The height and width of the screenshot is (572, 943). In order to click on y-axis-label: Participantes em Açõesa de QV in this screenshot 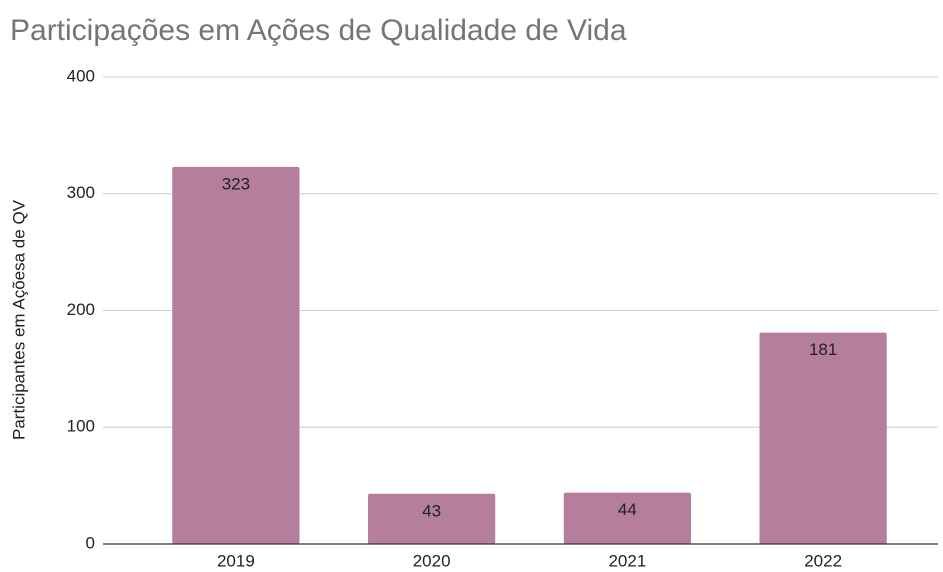, I will do `click(18, 319)`.